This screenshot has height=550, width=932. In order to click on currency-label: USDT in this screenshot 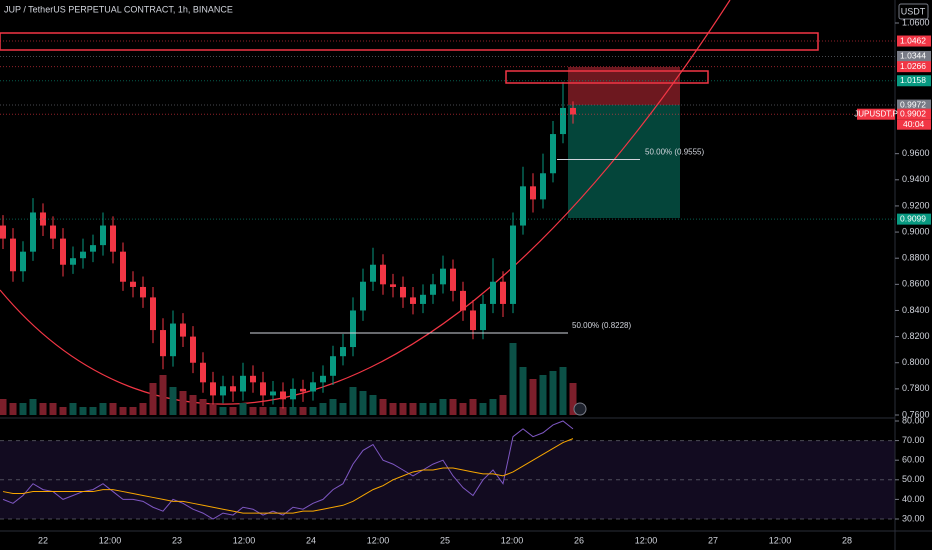, I will do `click(913, 11)`.